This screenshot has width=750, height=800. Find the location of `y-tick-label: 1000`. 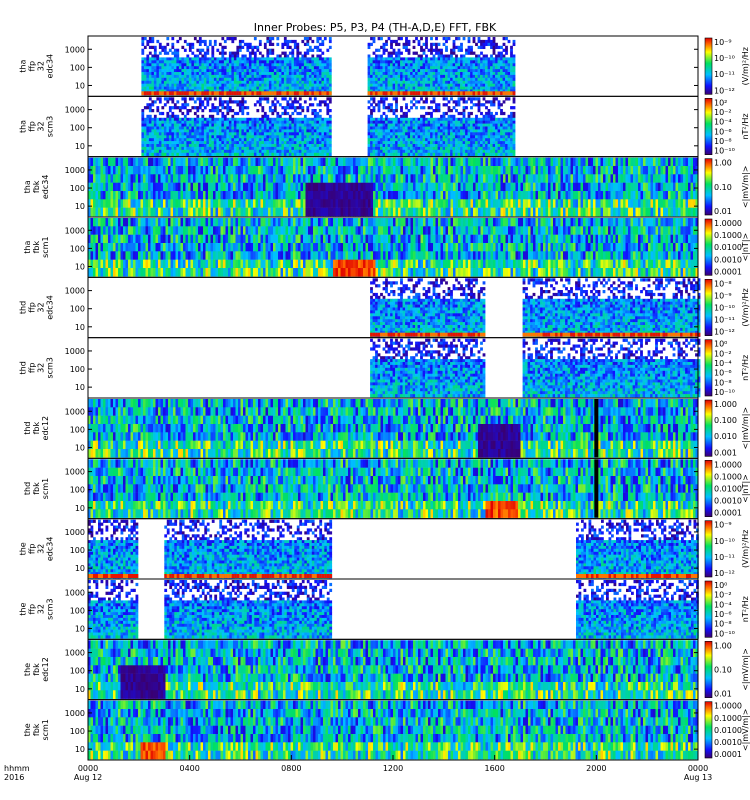

y-tick-label: 1000 is located at coordinates (75, 110).